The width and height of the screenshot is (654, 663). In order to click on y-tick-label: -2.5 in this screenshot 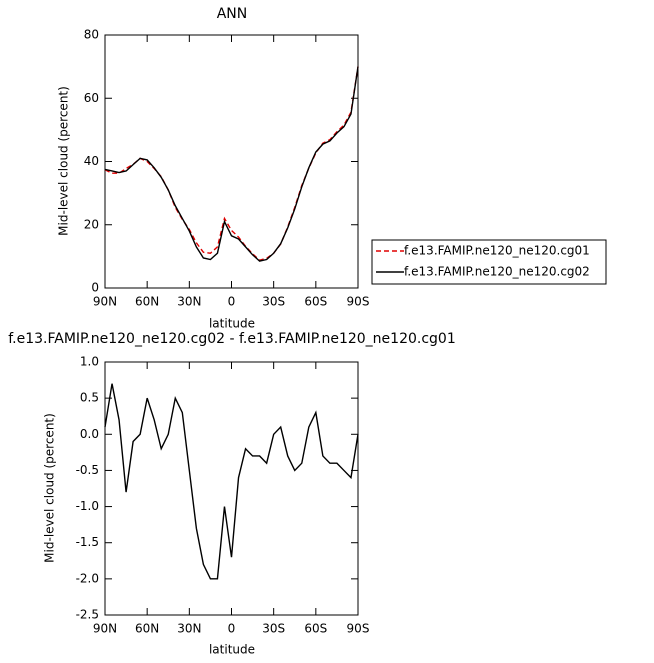, I will do `click(87, 615)`.